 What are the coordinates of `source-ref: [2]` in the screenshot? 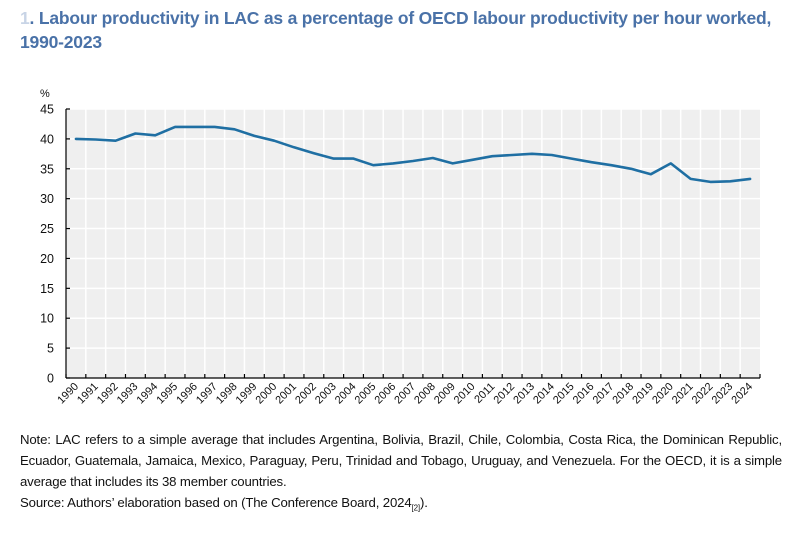 It's located at (416, 508).